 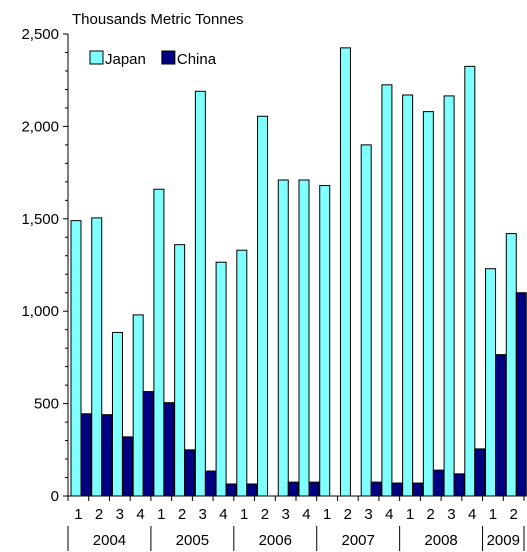 I want to click on legend: Japan China, so click(x=153, y=59).